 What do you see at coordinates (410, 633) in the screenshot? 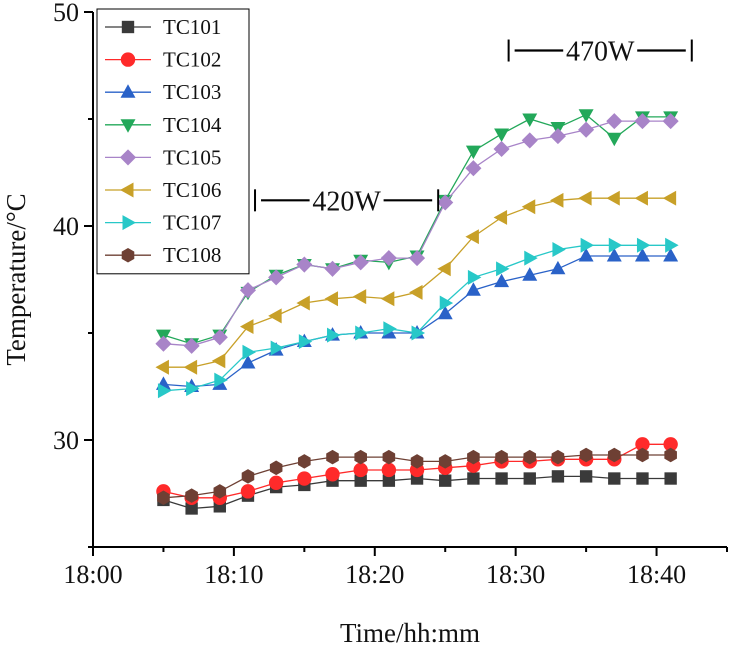
I see `x-axis-title: Time/hh:mm` at bounding box center [410, 633].